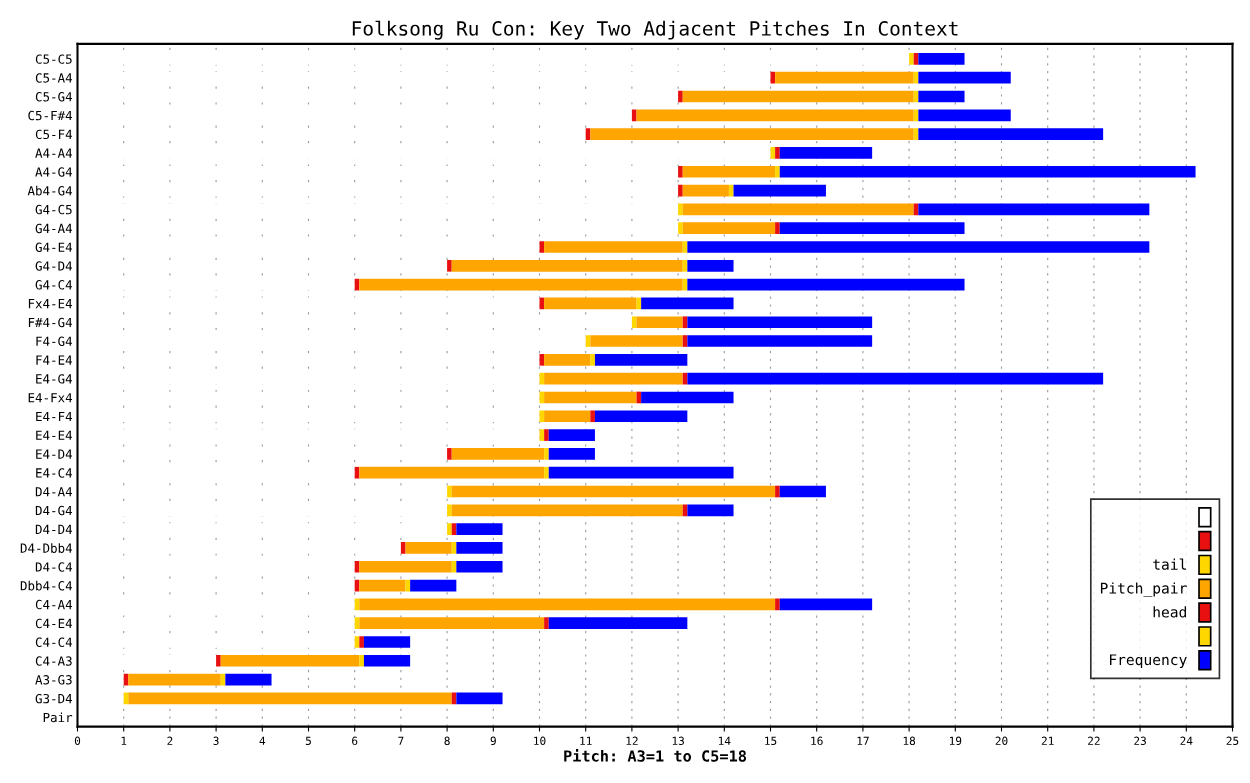 This screenshot has width=1250, height=783. What do you see at coordinates (54, 266) in the screenshot?
I see `y-tick-label: G4-D4` at bounding box center [54, 266].